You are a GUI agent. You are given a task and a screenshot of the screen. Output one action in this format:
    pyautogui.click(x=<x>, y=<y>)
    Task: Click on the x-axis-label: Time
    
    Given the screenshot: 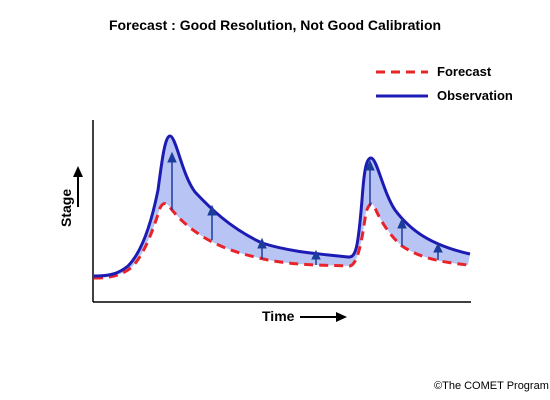 What is the action you would take?
    pyautogui.click(x=278, y=316)
    